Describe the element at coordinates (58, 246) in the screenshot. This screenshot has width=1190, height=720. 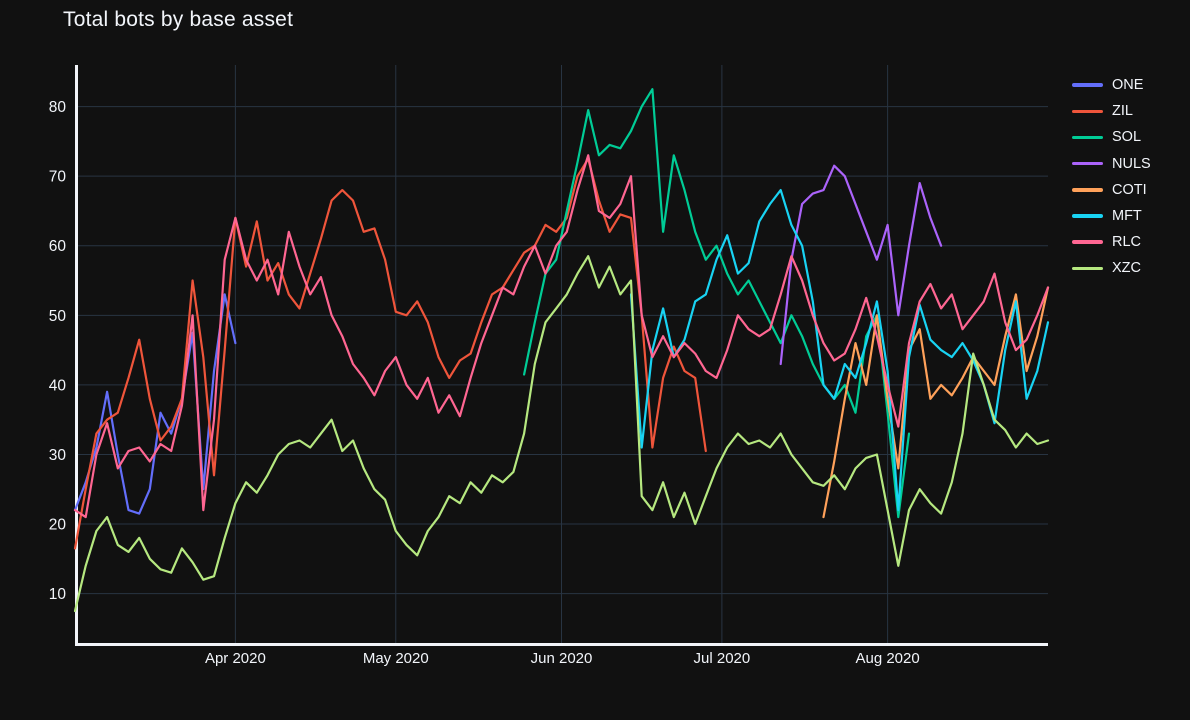
I see `y-tick-label: 60` at that location.